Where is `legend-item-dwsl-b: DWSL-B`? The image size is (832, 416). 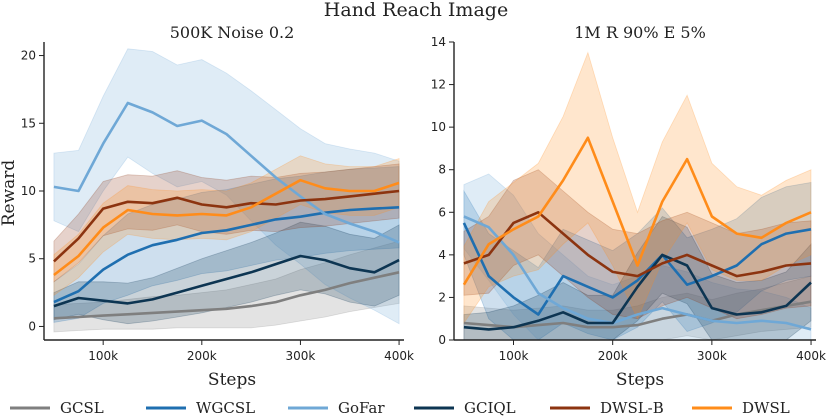
legend-item-dwsl-b: DWSL-B is located at coordinates (607, 407).